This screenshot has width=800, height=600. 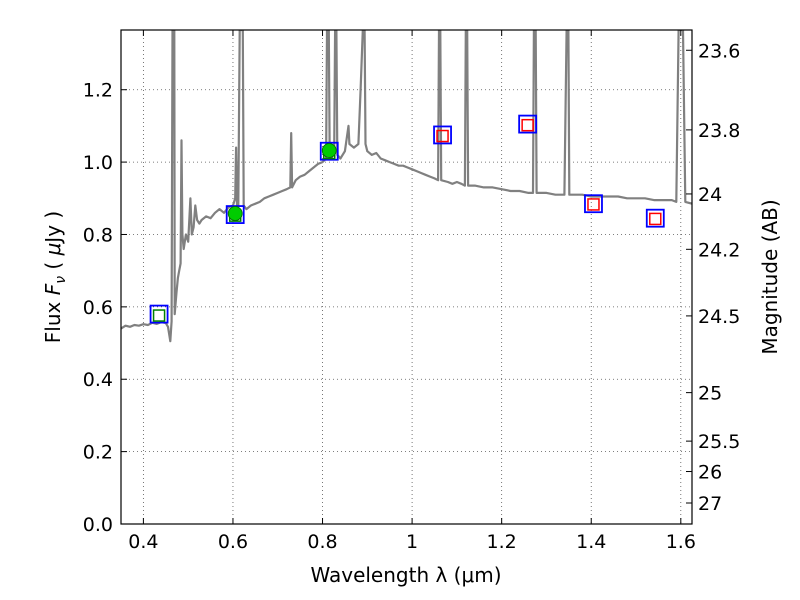 I want to click on x-tick-label: 0.6, so click(x=233, y=542).